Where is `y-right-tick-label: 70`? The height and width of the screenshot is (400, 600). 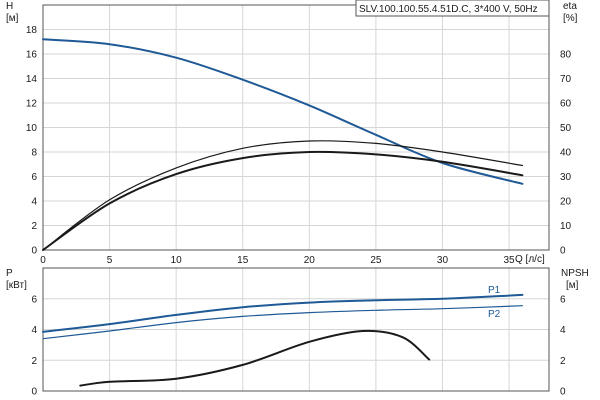
y-right-tick-label: 70 is located at coordinates (566, 79).